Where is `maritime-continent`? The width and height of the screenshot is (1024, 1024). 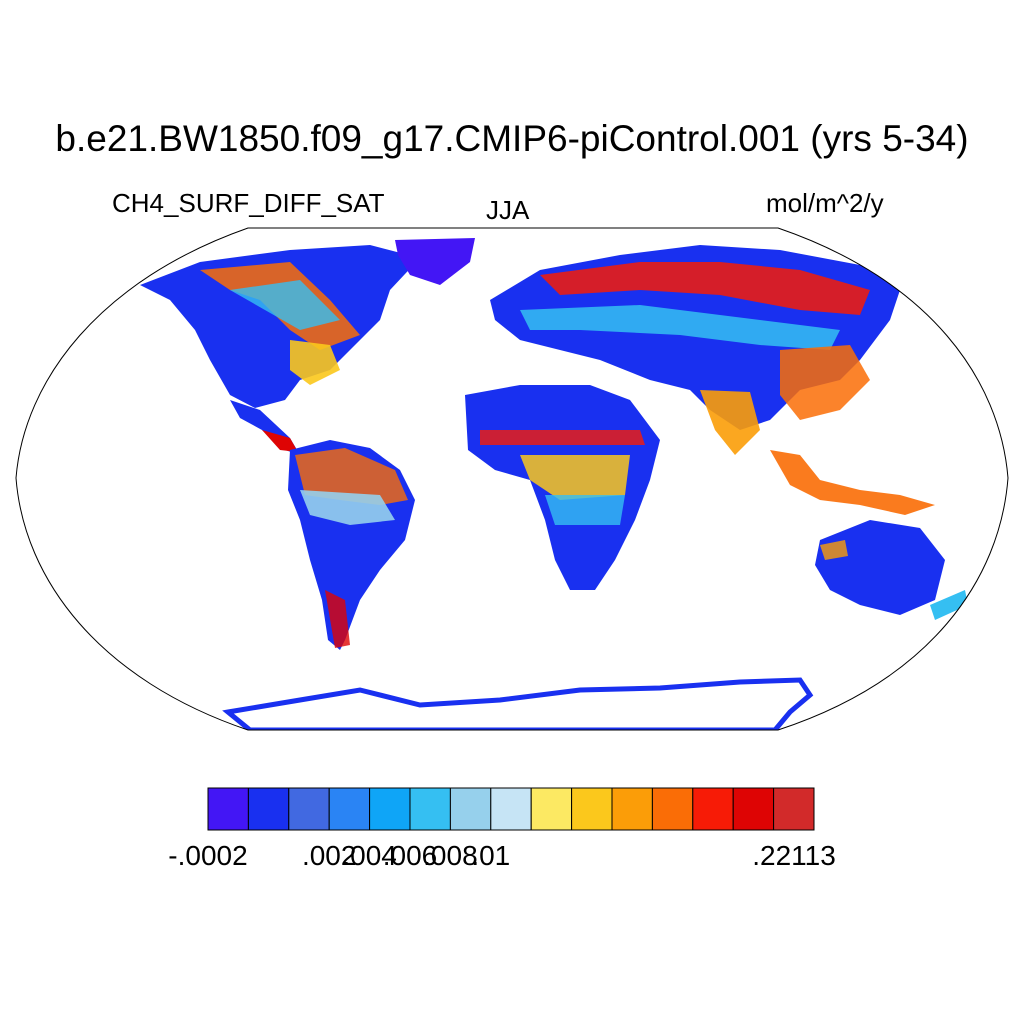 maritime-continent is located at coordinates (852, 482).